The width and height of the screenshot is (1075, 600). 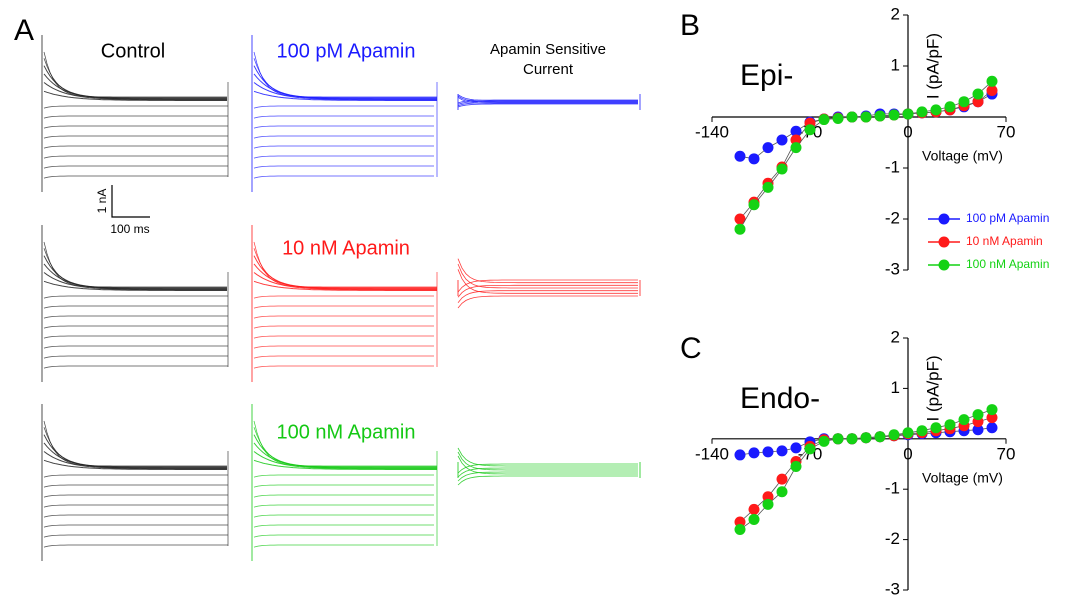 I want to click on chart-title: Endo-, so click(x=780, y=398).